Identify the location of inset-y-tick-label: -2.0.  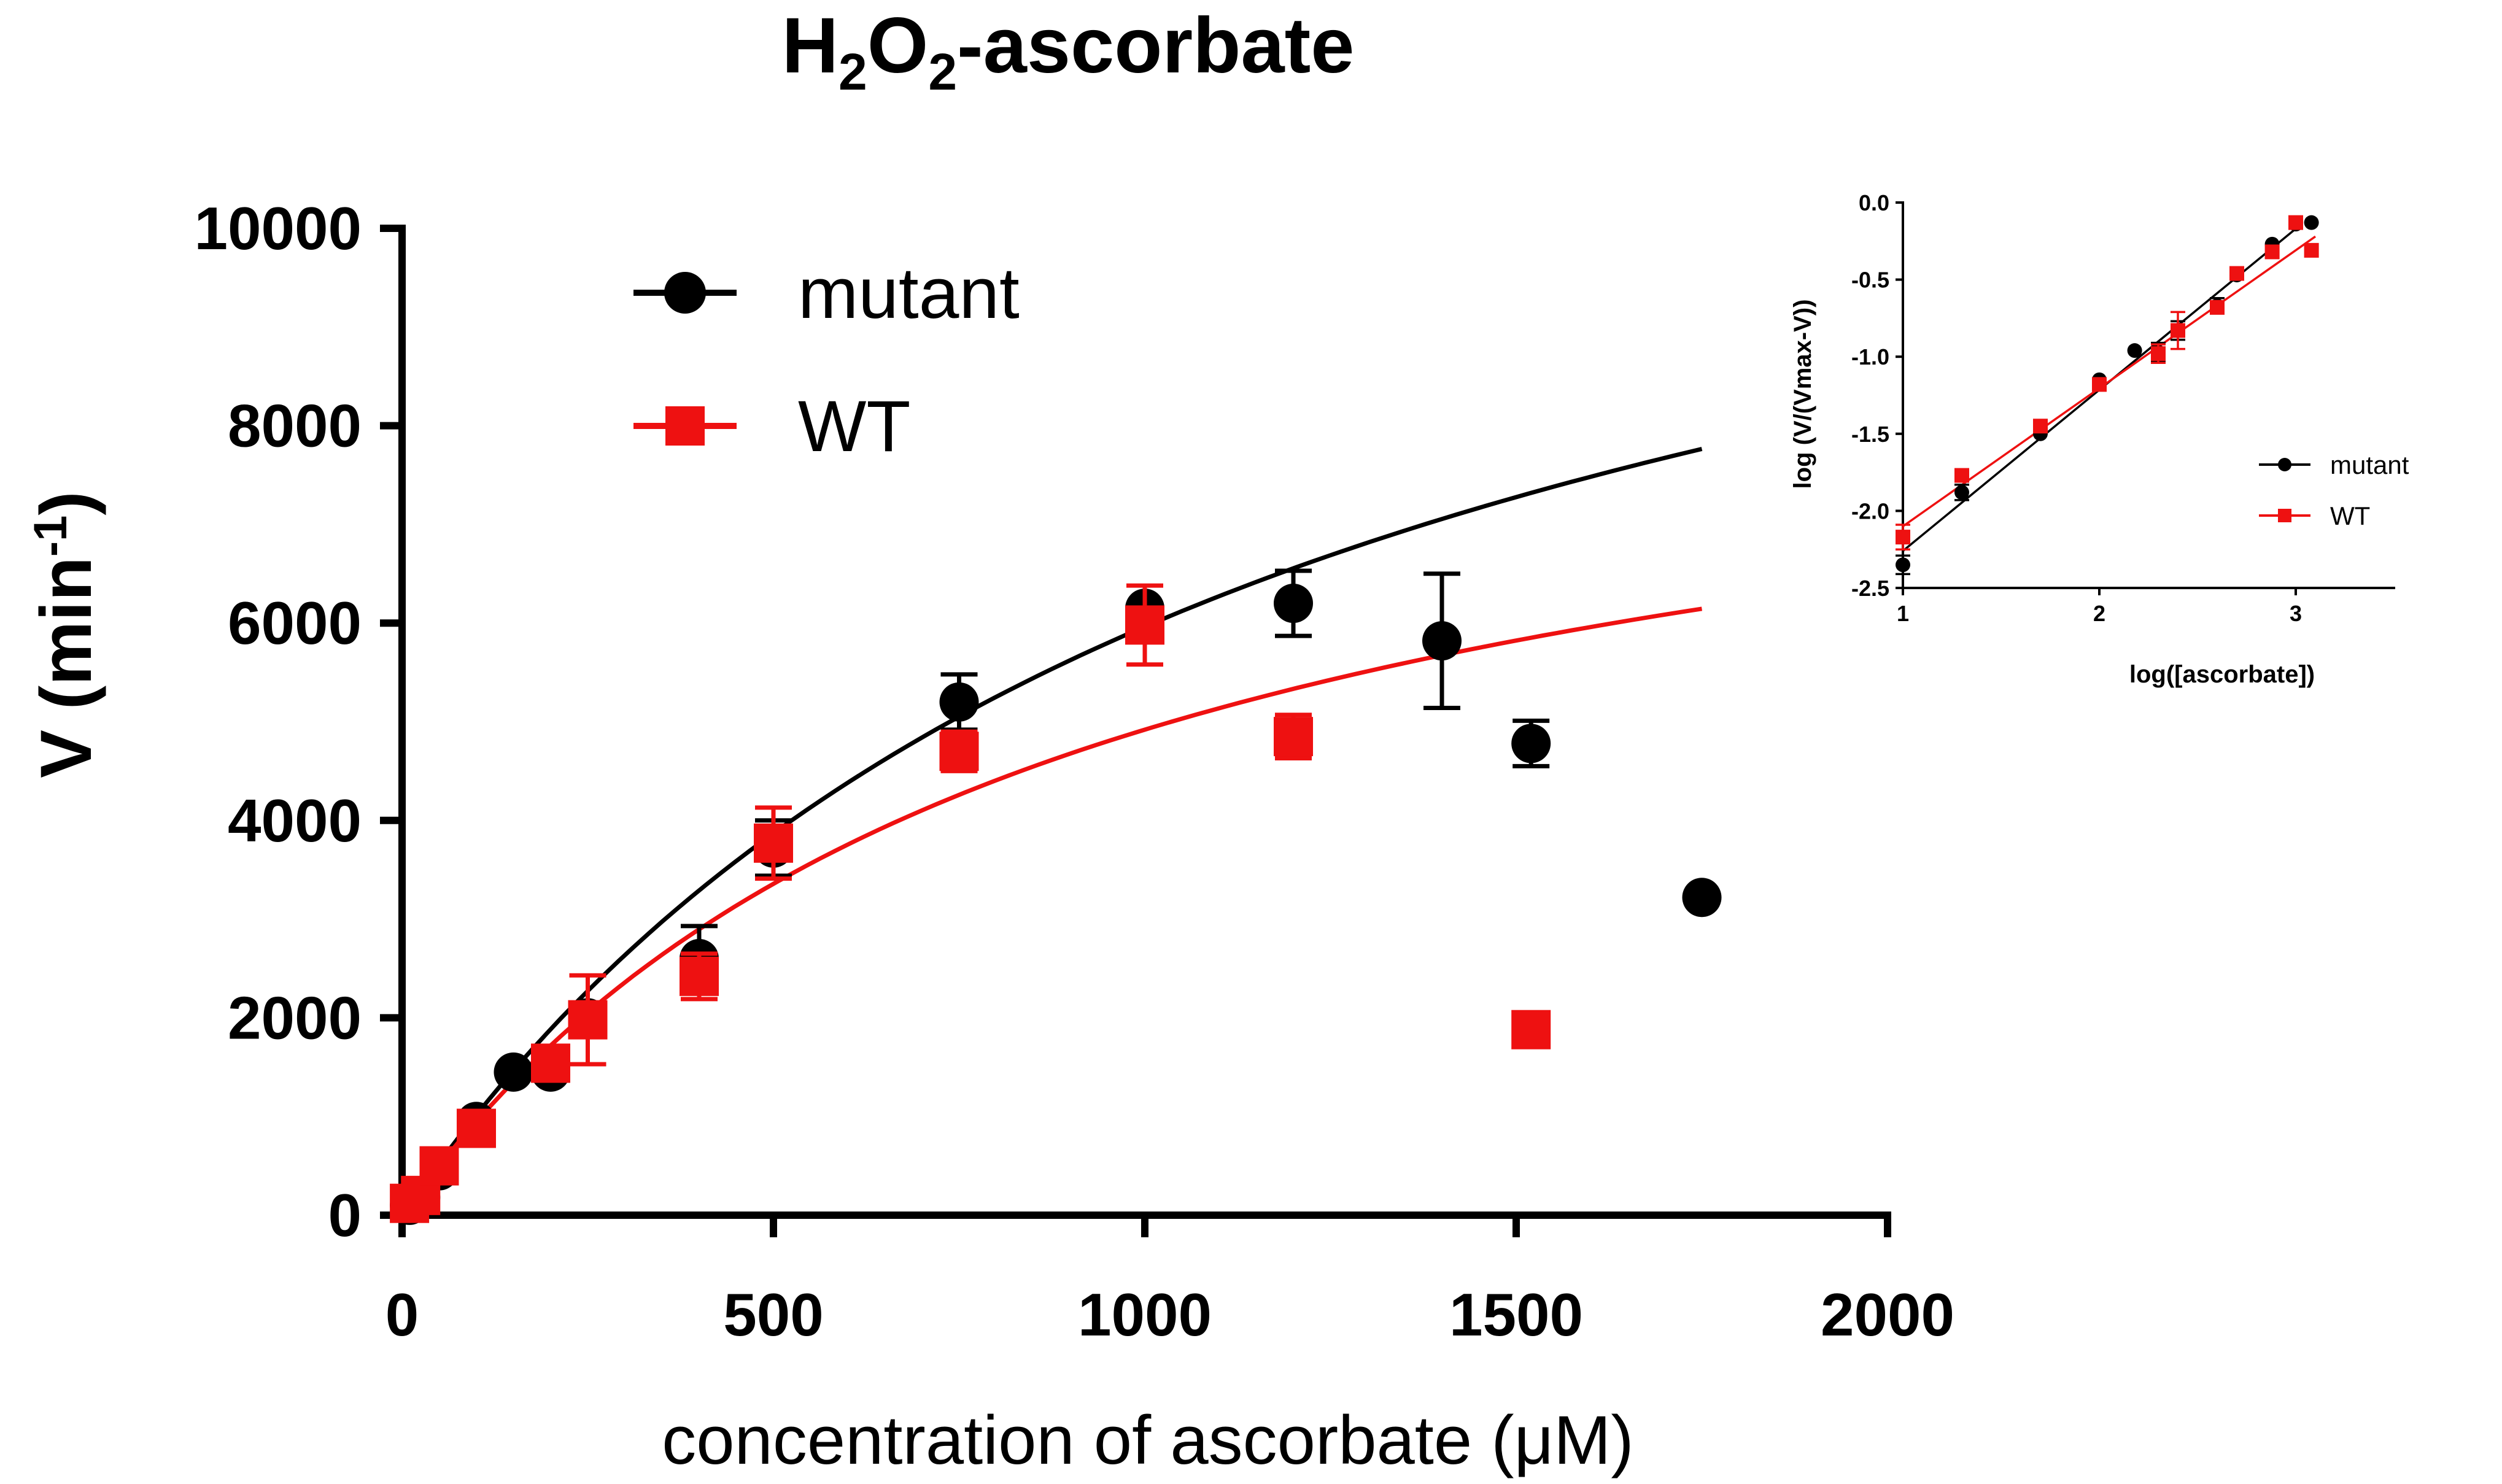
(1870, 511).